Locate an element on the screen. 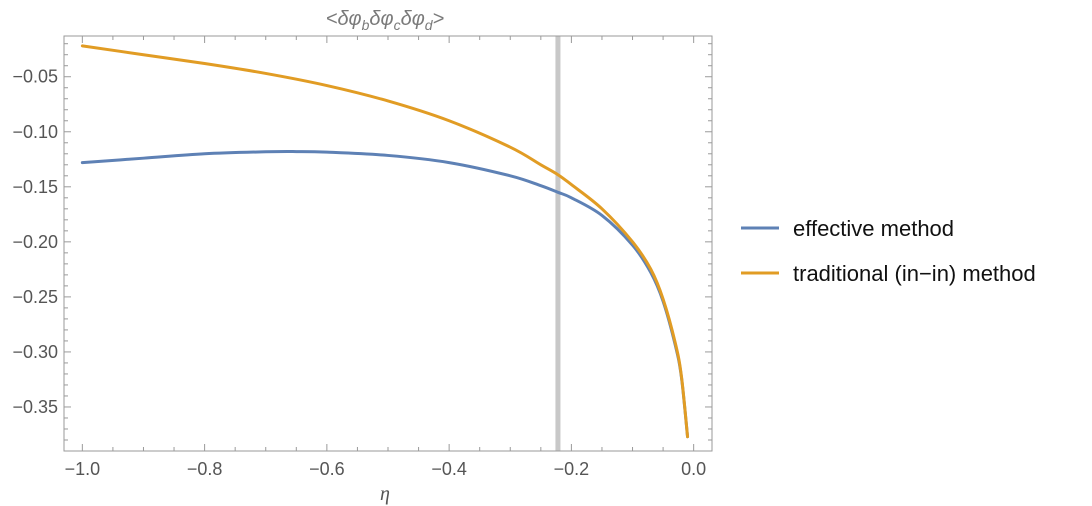  chart-title: <δφbδφcδφd> is located at coordinates (385, 20).